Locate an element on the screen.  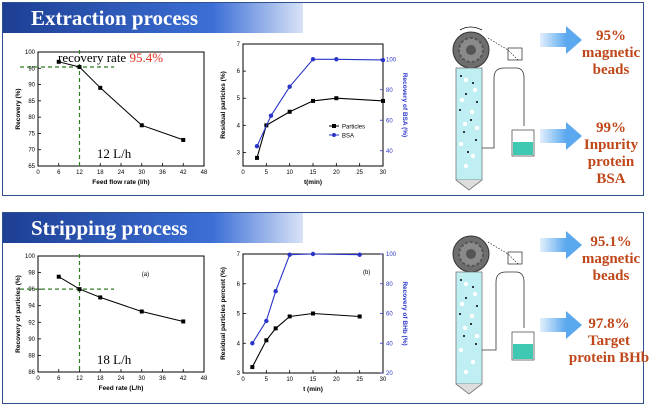
y-axis-label: Residual particles percent (%) is located at coordinates (223, 313).